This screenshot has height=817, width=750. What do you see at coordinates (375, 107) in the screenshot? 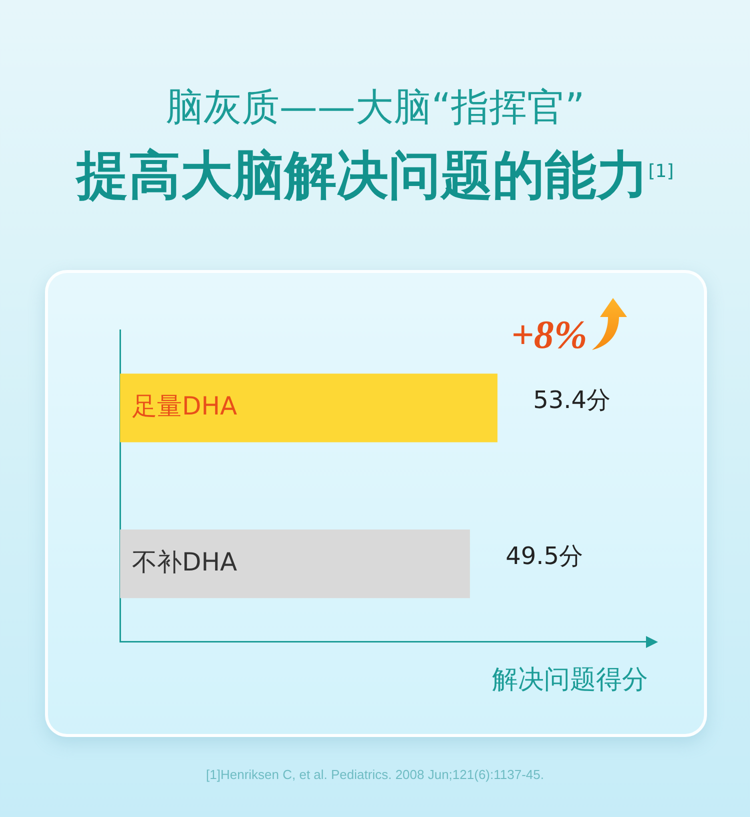
I see `chart-title: 脑灰质——大脑“指挥官”` at bounding box center [375, 107].